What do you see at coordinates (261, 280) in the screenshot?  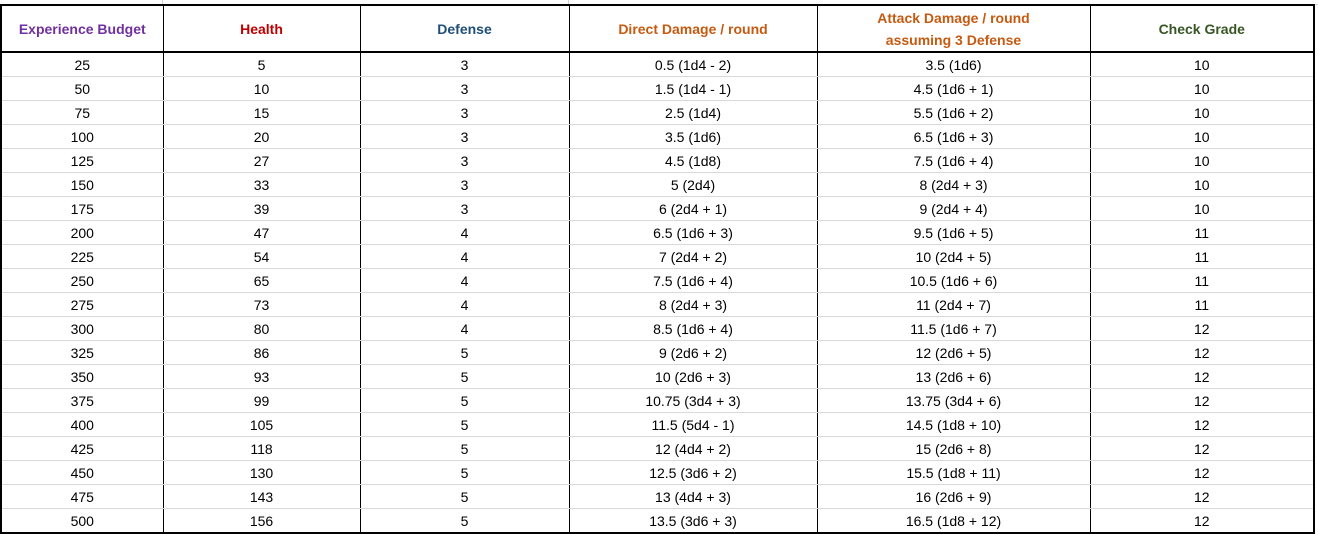 I see `cell-health: 65` at bounding box center [261, 280].